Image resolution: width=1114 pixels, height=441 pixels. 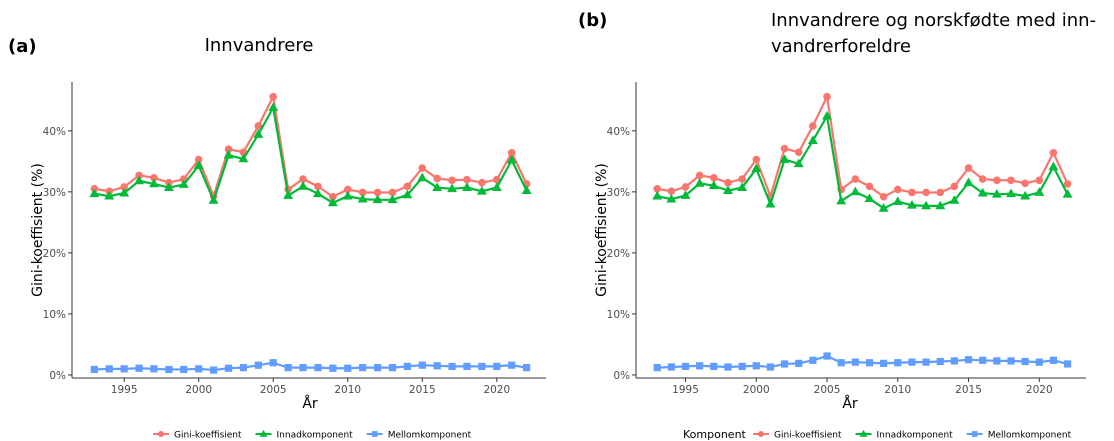 What do you see at coordinates (430, 436) in the screenshot?
I see `panel-a-legend-entry: Mellomkomponent` at bounding box center [430, 436].